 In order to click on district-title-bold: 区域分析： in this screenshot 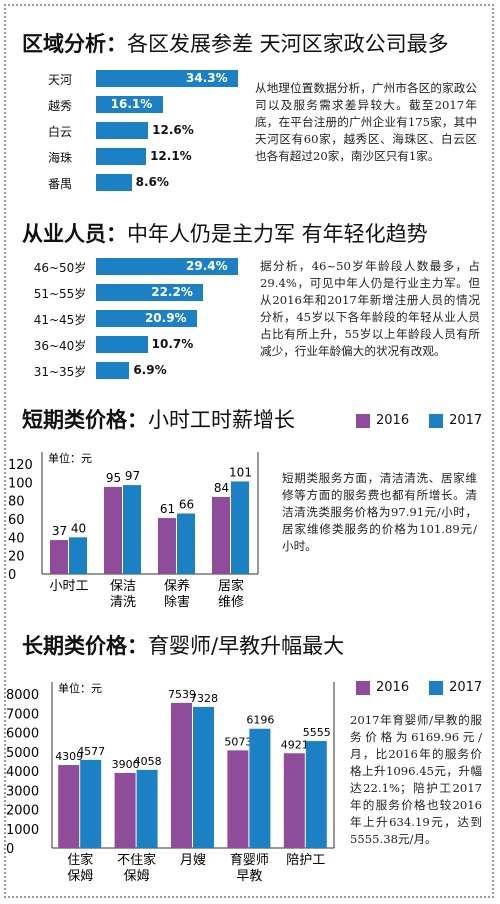, I will do `click(74, 44)`.